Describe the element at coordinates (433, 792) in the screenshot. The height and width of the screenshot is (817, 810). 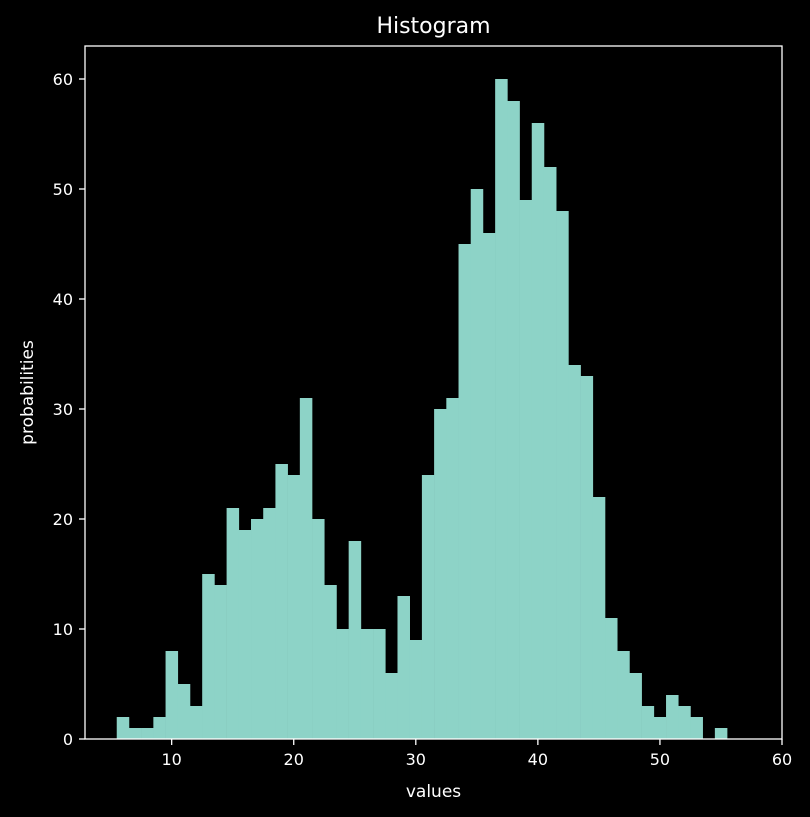
I see `x-axis-label: values` at that location.